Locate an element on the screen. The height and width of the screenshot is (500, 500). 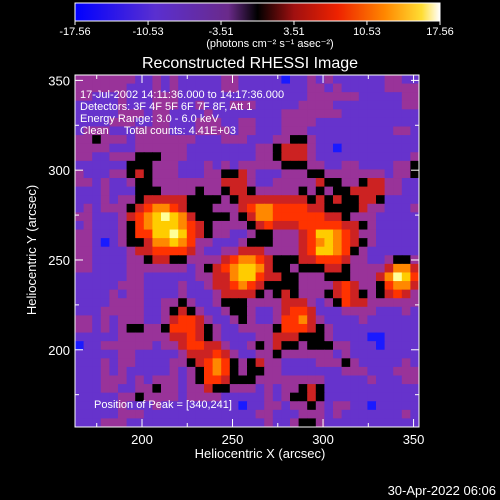
y-axis-label: Heliocentric Y (arcsec) is located at coordinates (31, 250).